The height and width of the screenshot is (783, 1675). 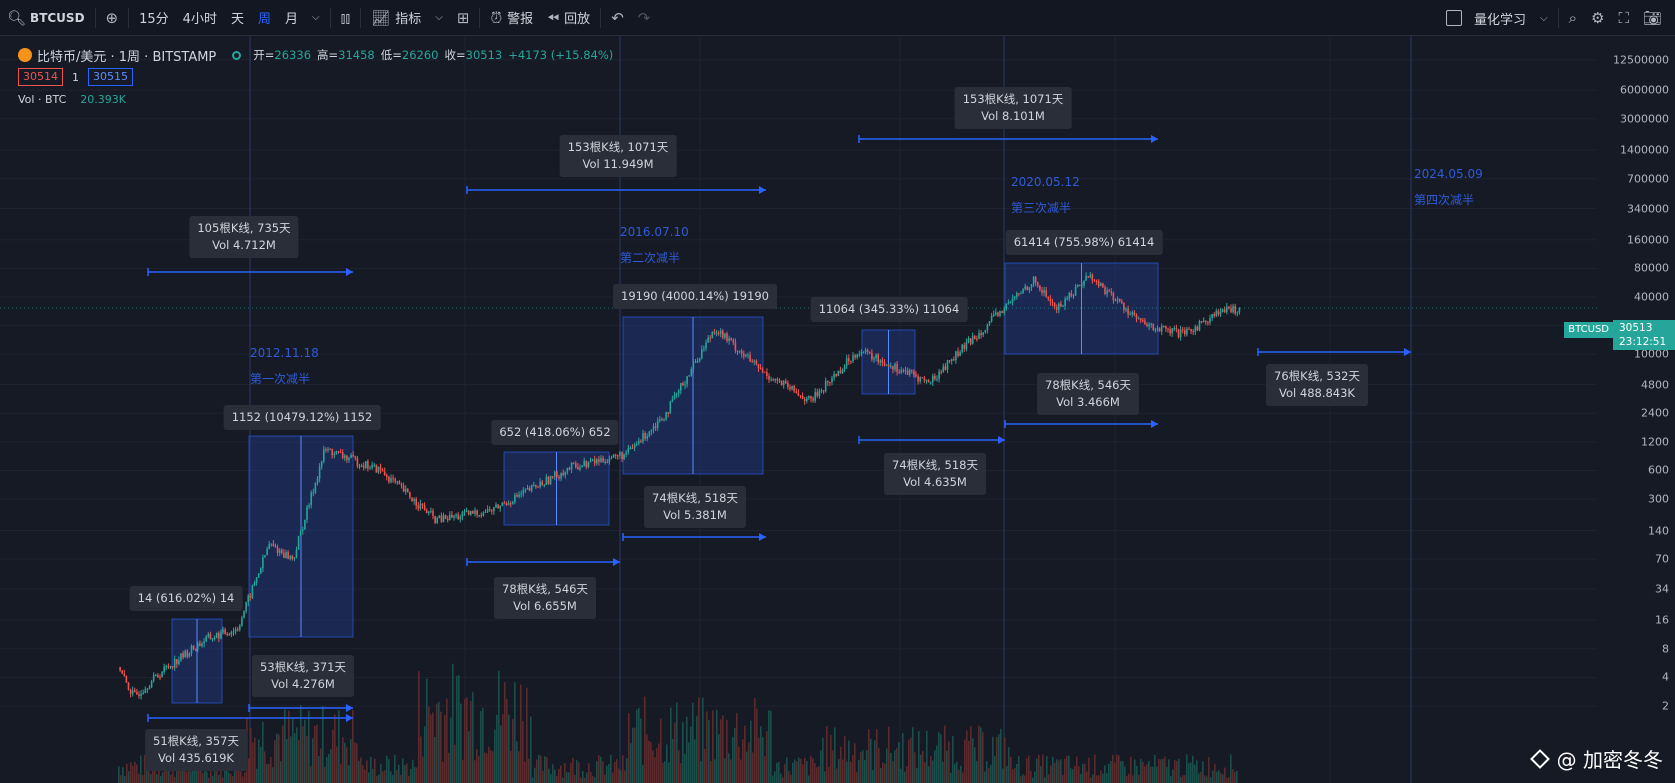 What do you see at coordinates (553, 17) in the screenshot?
I see `rewind-icon: ⏪︎` at bounding box center [553, 17].